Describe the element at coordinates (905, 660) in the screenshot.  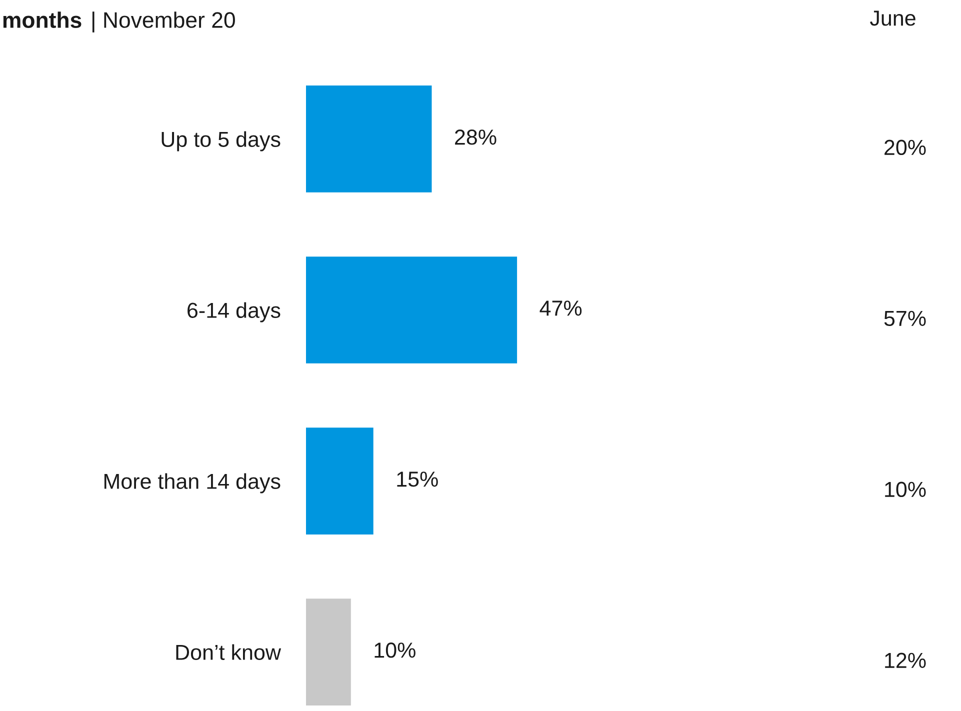
I see `text: 12%` at that location.